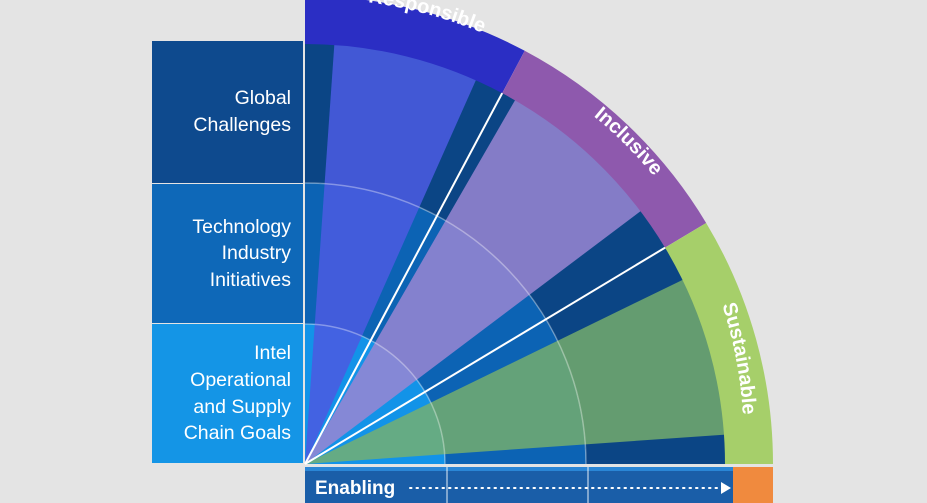 This screenshot has height=503, width=927. I want to click on arc-band-sustainable, so click(719, 343).